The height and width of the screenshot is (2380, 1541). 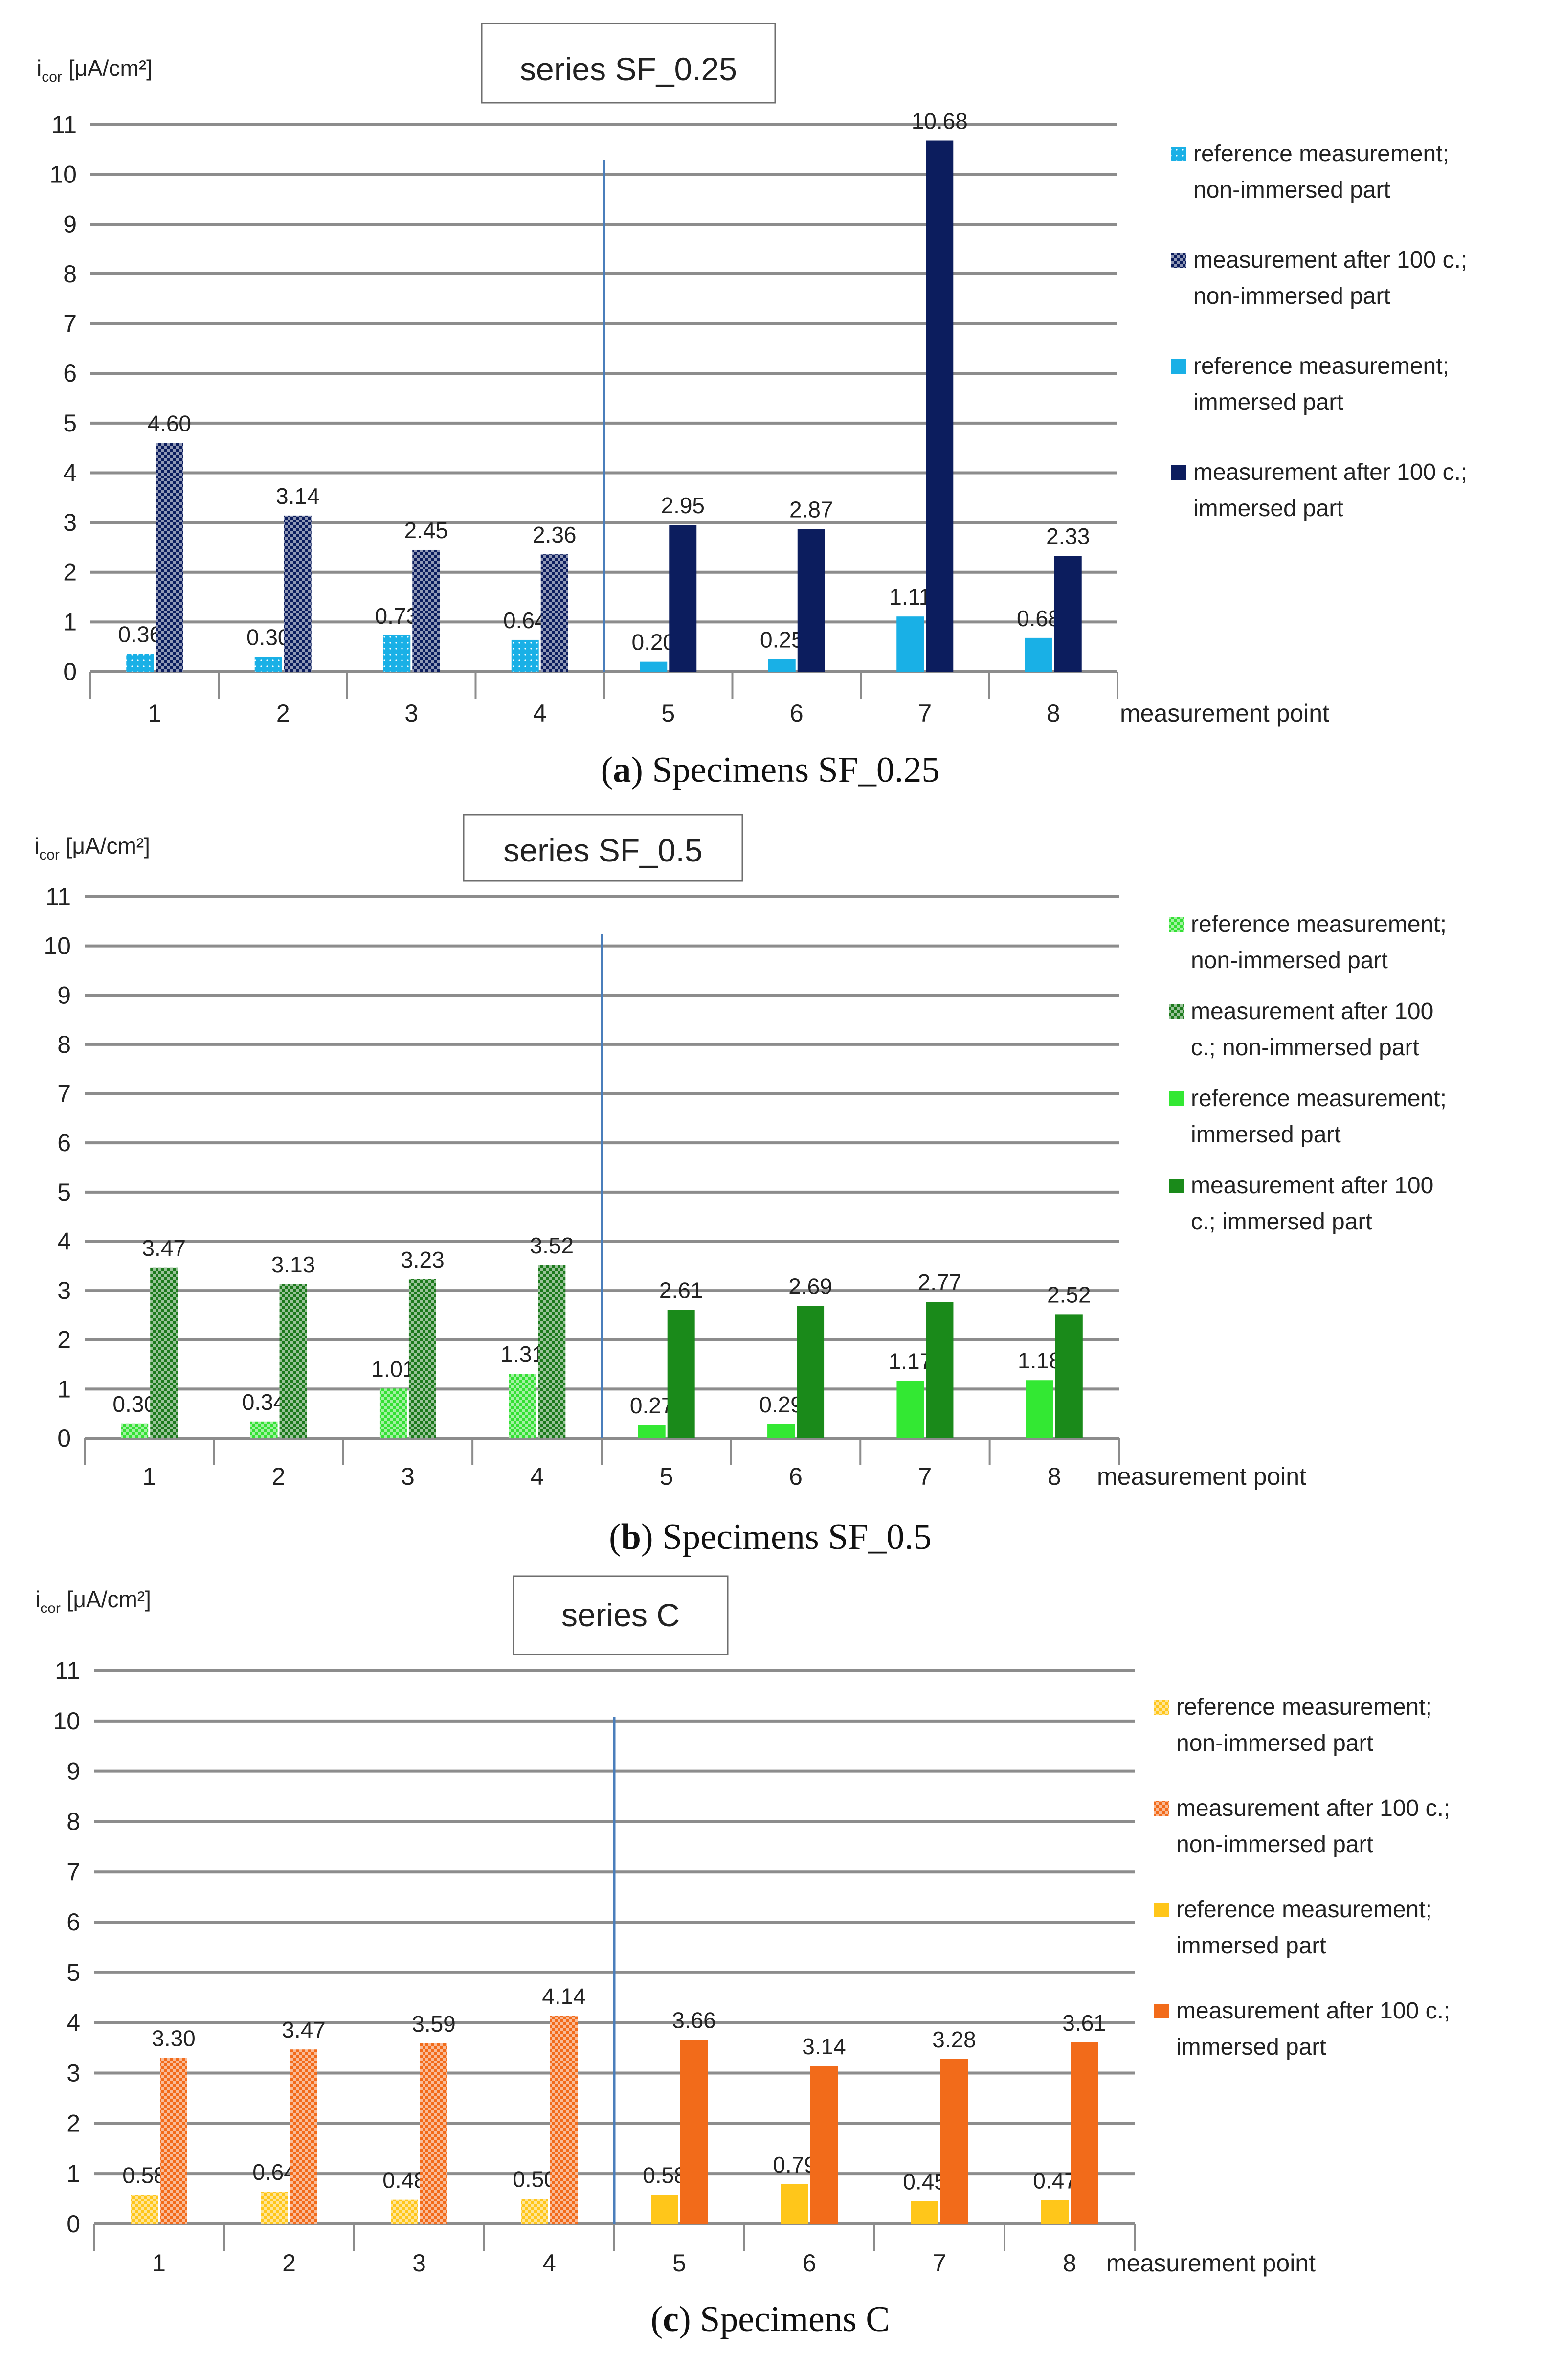 I want to click on data-label: 3.23, so click(x=423, y=1259).